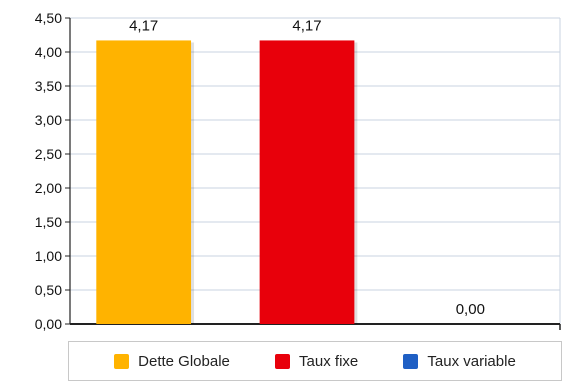  Describe the element at coordinates (470, 309) in the screenshot. I see `data-label: 0,00` at that location.